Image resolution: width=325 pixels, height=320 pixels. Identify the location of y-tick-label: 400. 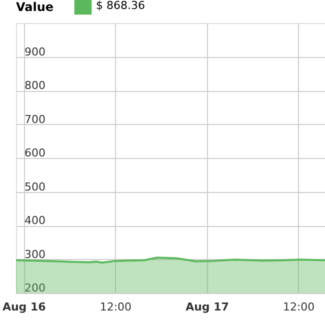
(35, 220).